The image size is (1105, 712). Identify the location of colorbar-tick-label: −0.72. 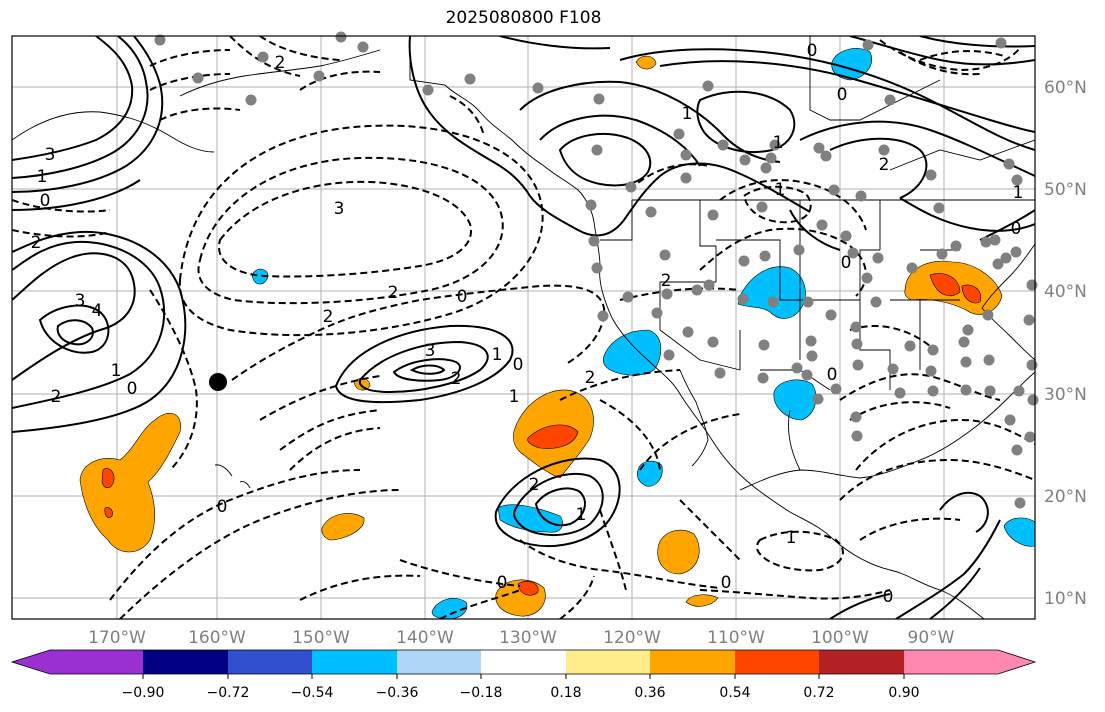
(228, 693).